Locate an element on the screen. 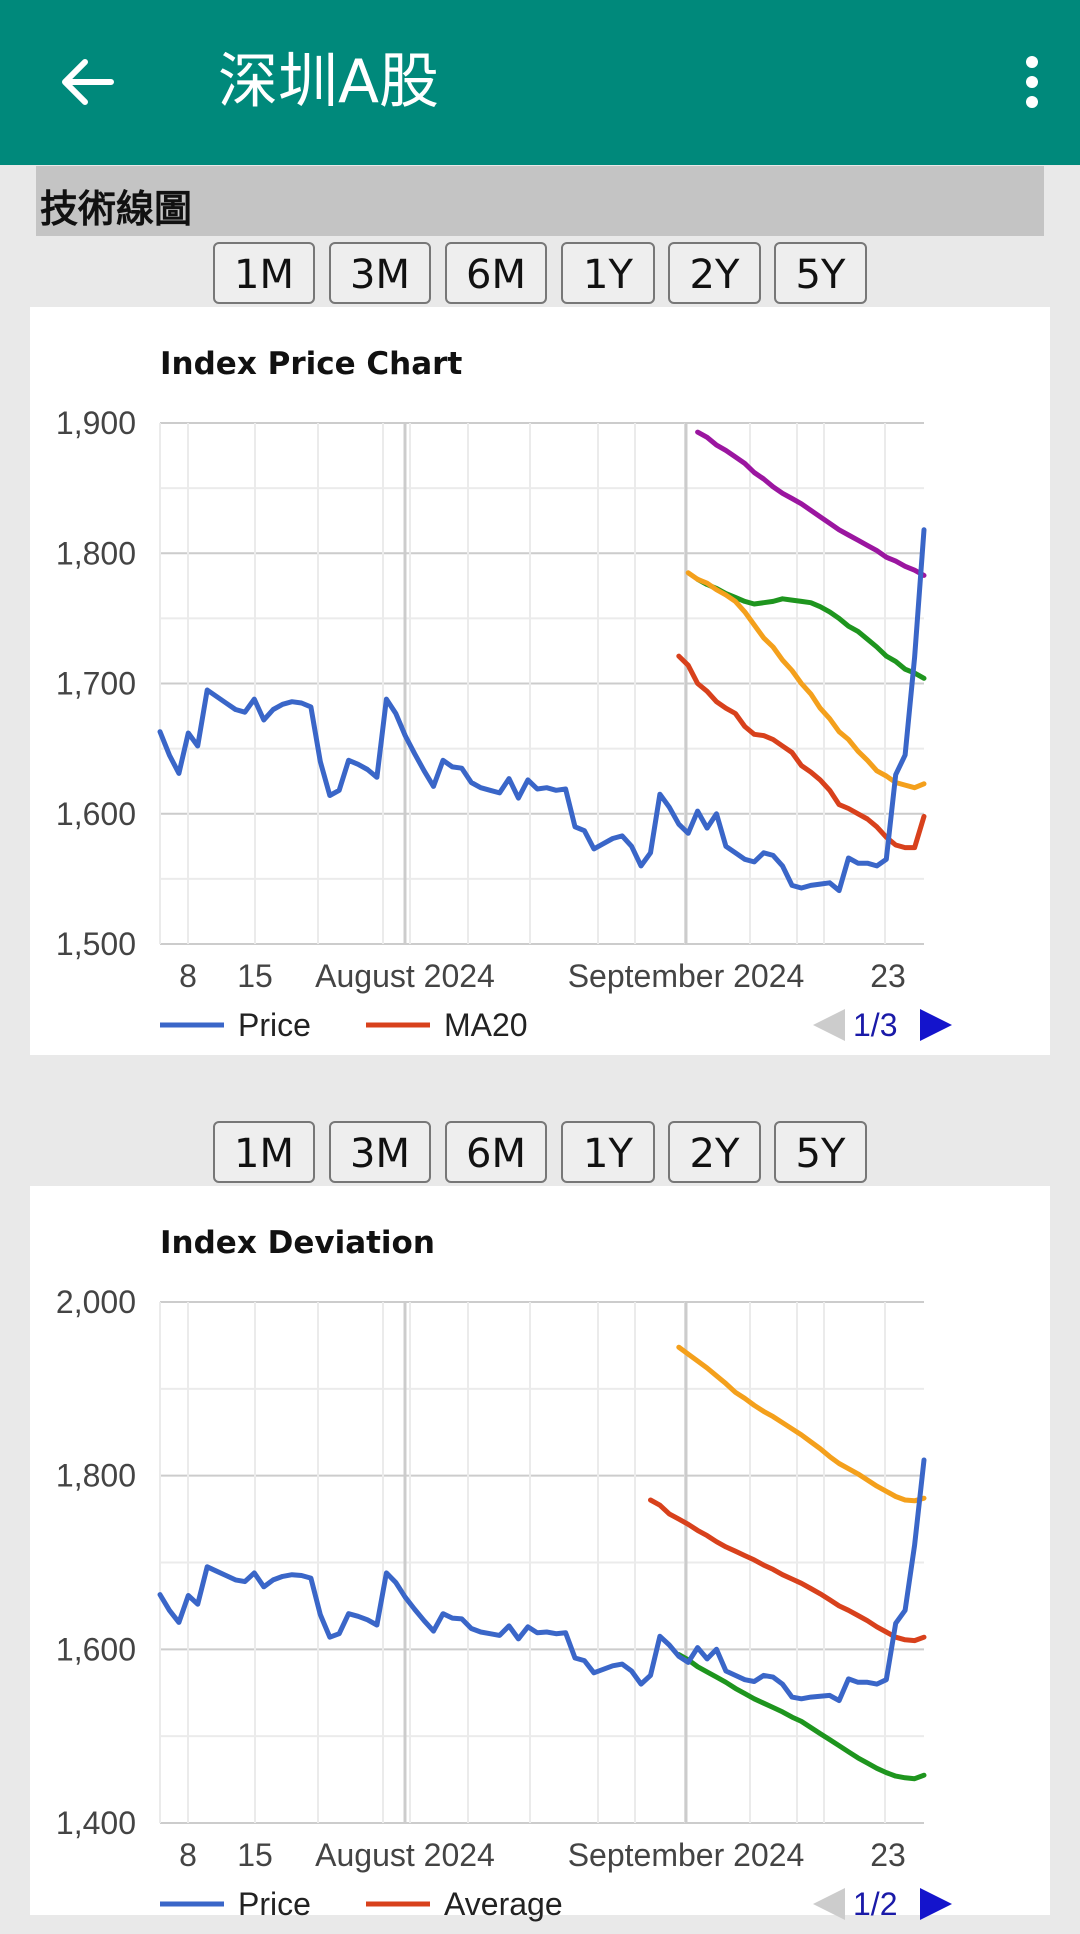 The width and height of the screenshot is (1080, 1934). legend-label-average: Average is located at coordinates (503, 1904).